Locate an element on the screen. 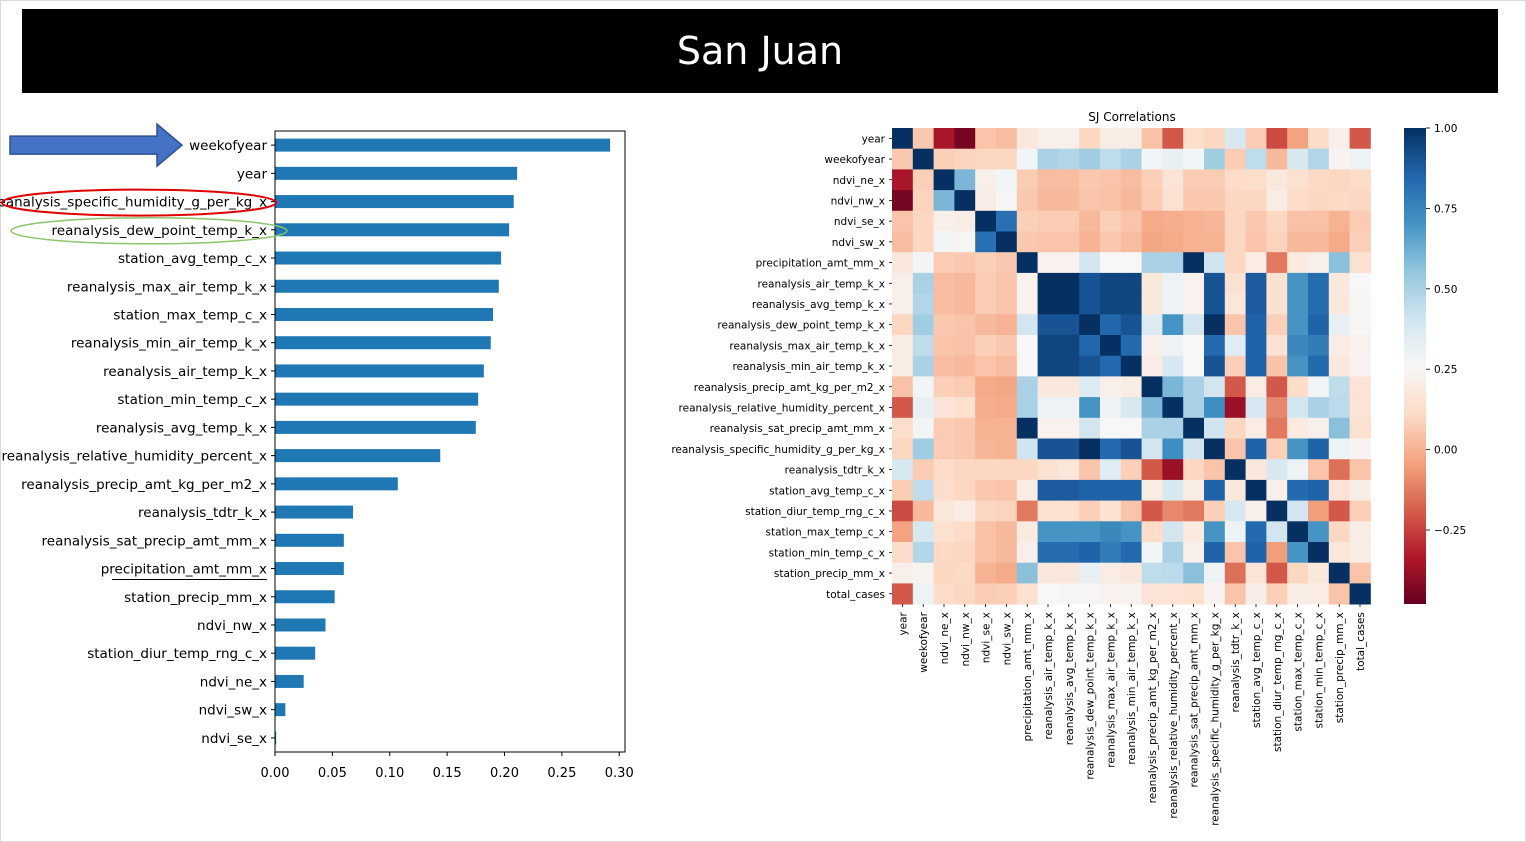 The height and width of the screenshot is (842, 1526). y-tick-label: reanalysis_relative_humidity_percent_x is located at coordinates (134, 457).